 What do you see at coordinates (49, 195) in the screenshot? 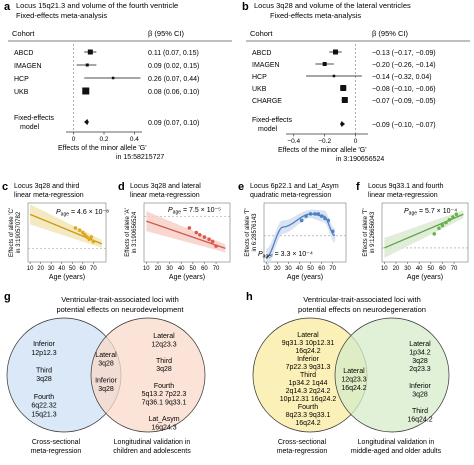
I see `panel-subtitle: linear meta-regression` at bounding box center [49, 195].